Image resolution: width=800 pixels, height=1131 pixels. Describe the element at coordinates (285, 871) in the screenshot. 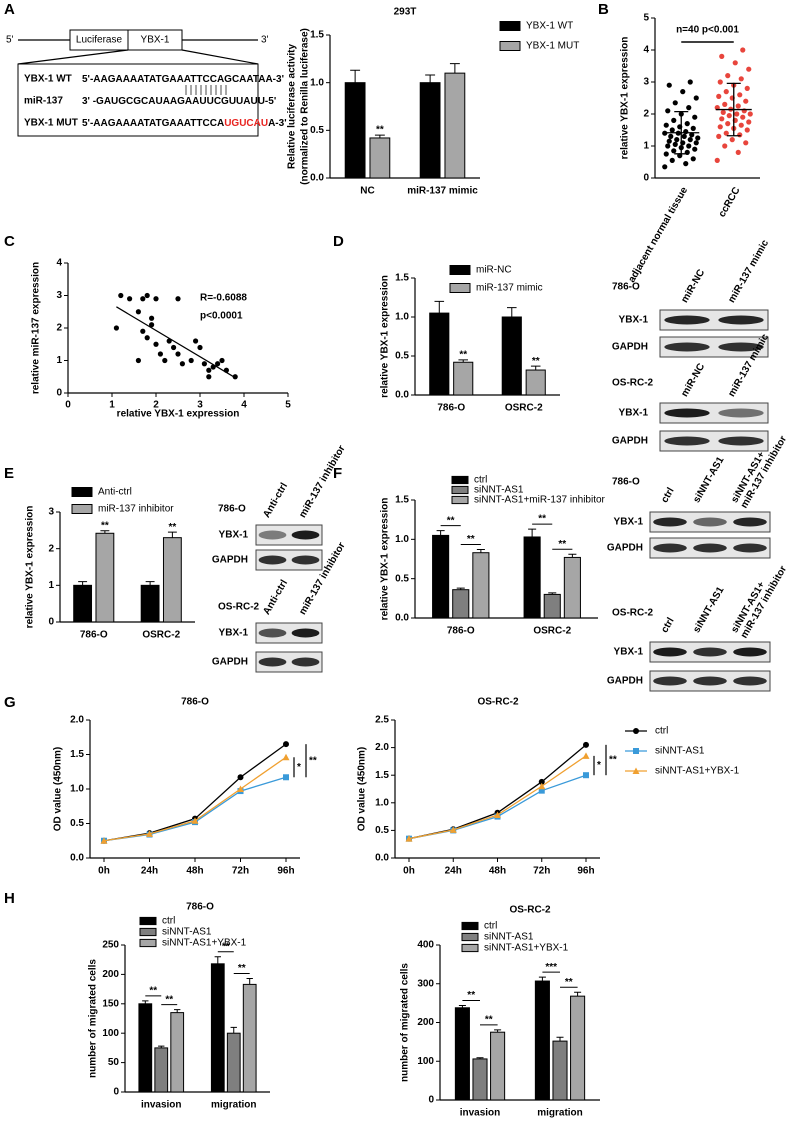

I see `x-tick-label: 96h` at that location.